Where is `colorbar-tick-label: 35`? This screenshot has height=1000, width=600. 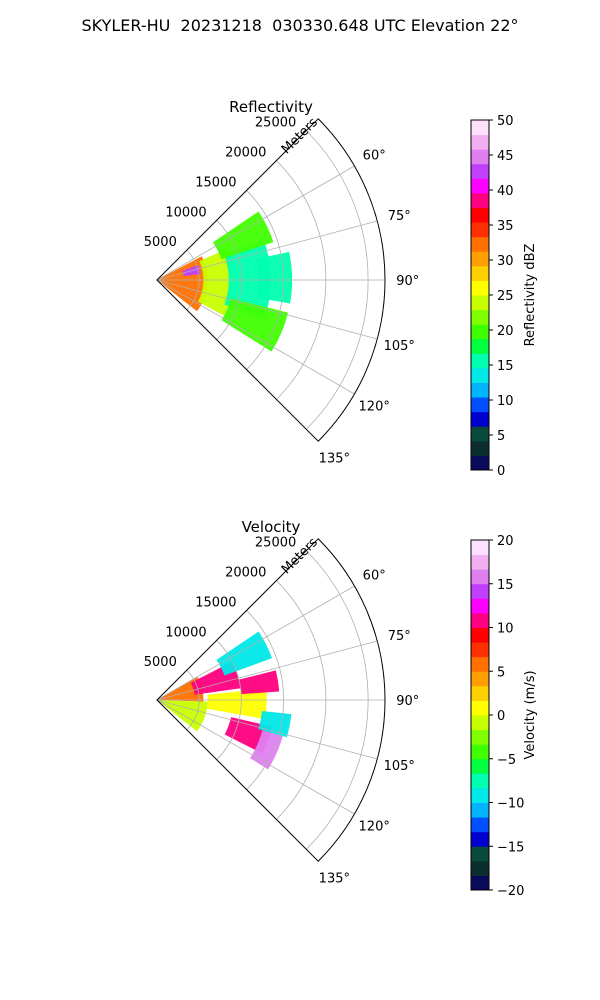 colorbar-tick-label: 35 is located at coordinates (505, 226).